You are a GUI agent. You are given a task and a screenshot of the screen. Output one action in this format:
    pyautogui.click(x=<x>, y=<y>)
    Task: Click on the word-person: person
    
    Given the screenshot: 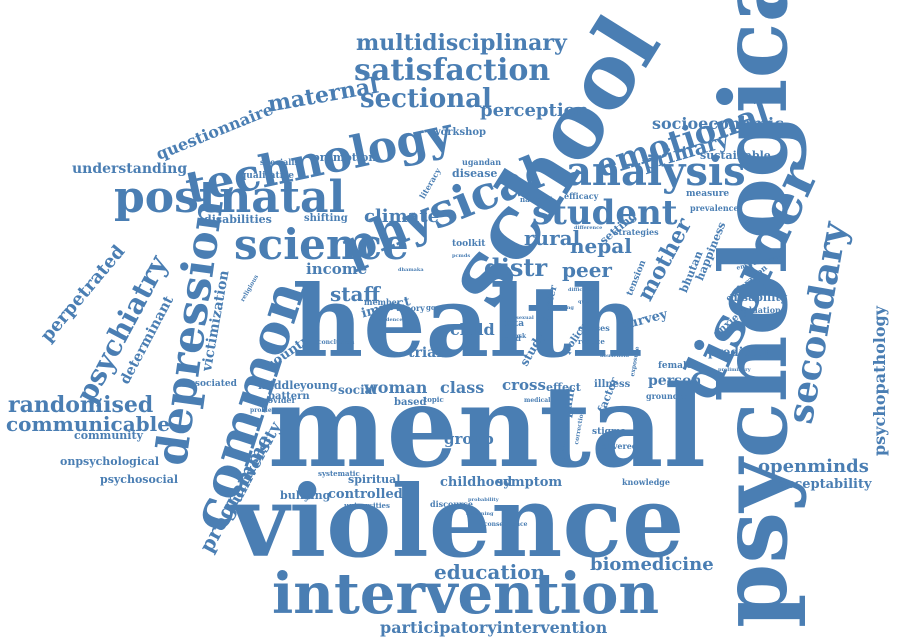 What is the action you would take?
    pyautogui.click(x=675, y=381)
    